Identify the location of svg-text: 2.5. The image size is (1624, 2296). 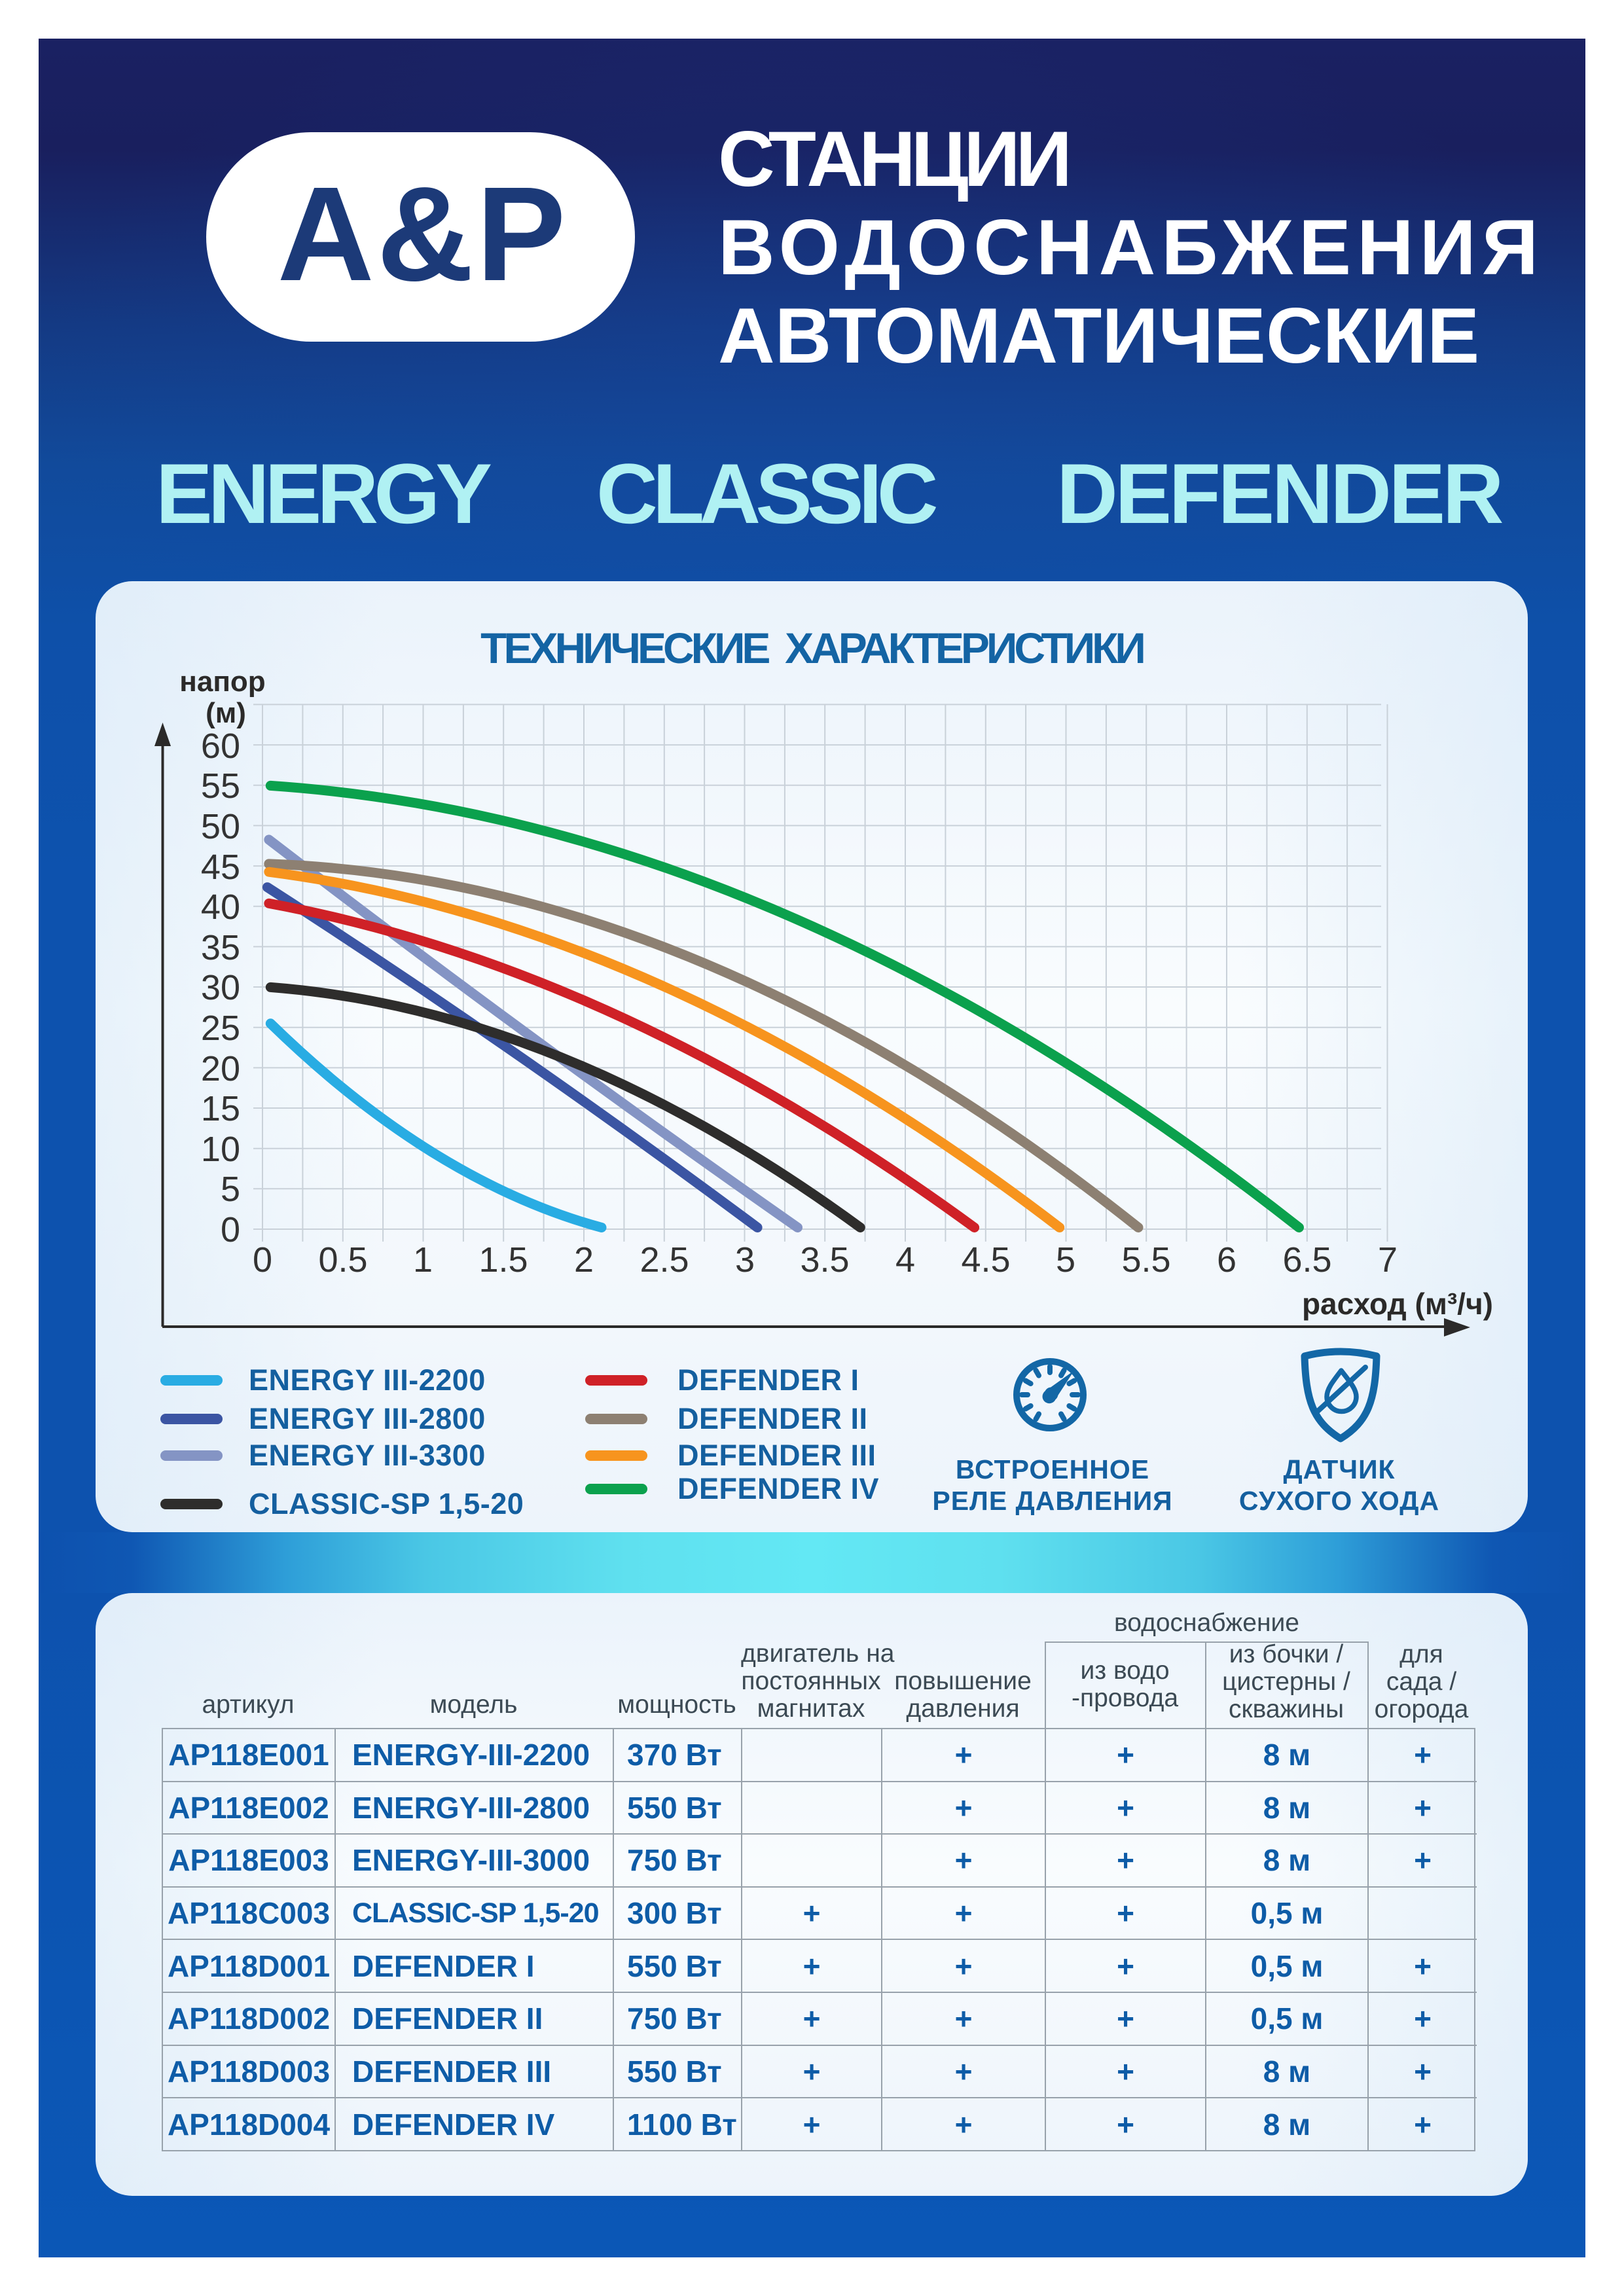
(664, 1260).